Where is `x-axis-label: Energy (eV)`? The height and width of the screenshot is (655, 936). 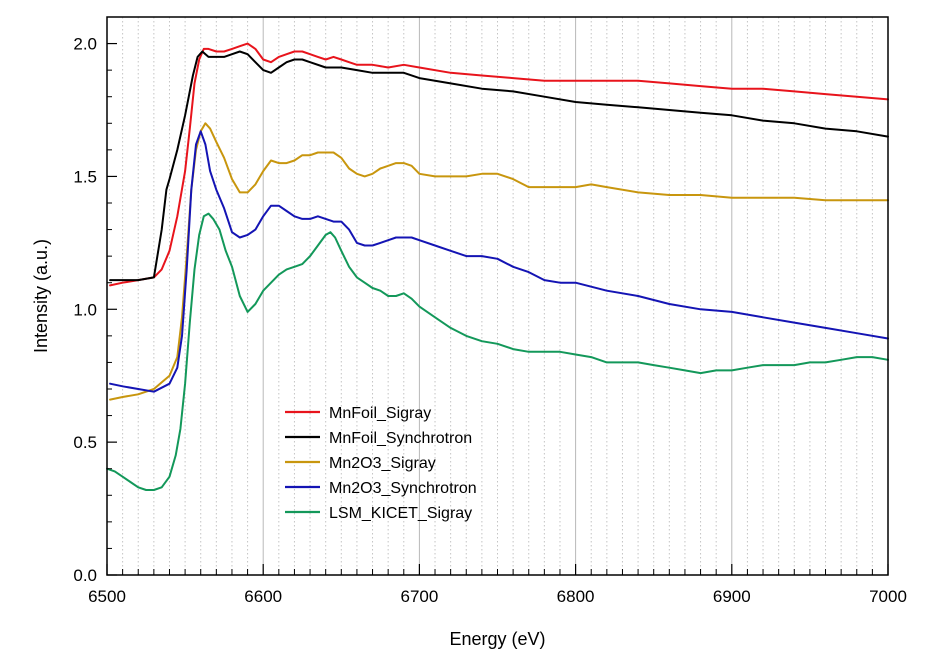
x-axis-label: Energy (eV) is located at coordinates (497, 639).